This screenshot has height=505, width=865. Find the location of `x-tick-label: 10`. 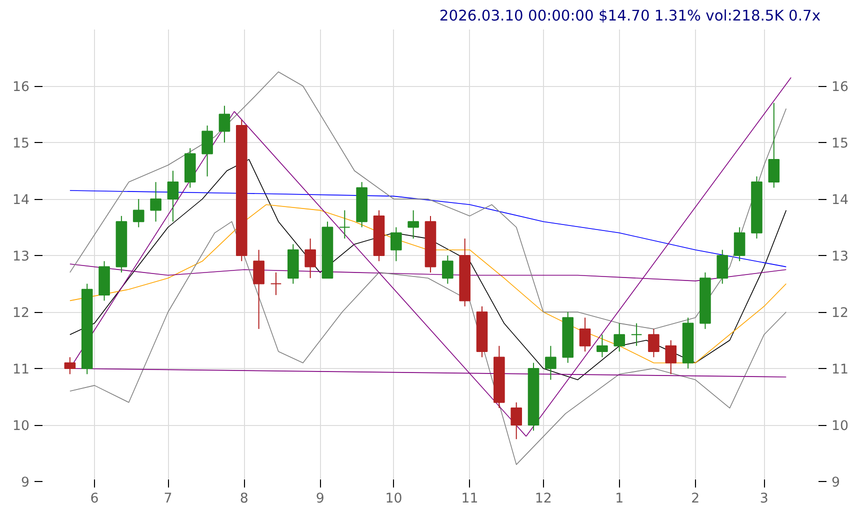

x-tick-label: 10 is located at coordinates (393, 498).